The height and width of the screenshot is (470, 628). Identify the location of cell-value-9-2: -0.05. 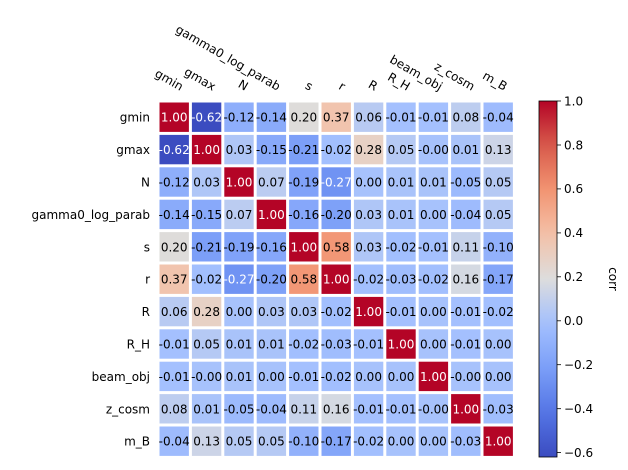
(238, 409).